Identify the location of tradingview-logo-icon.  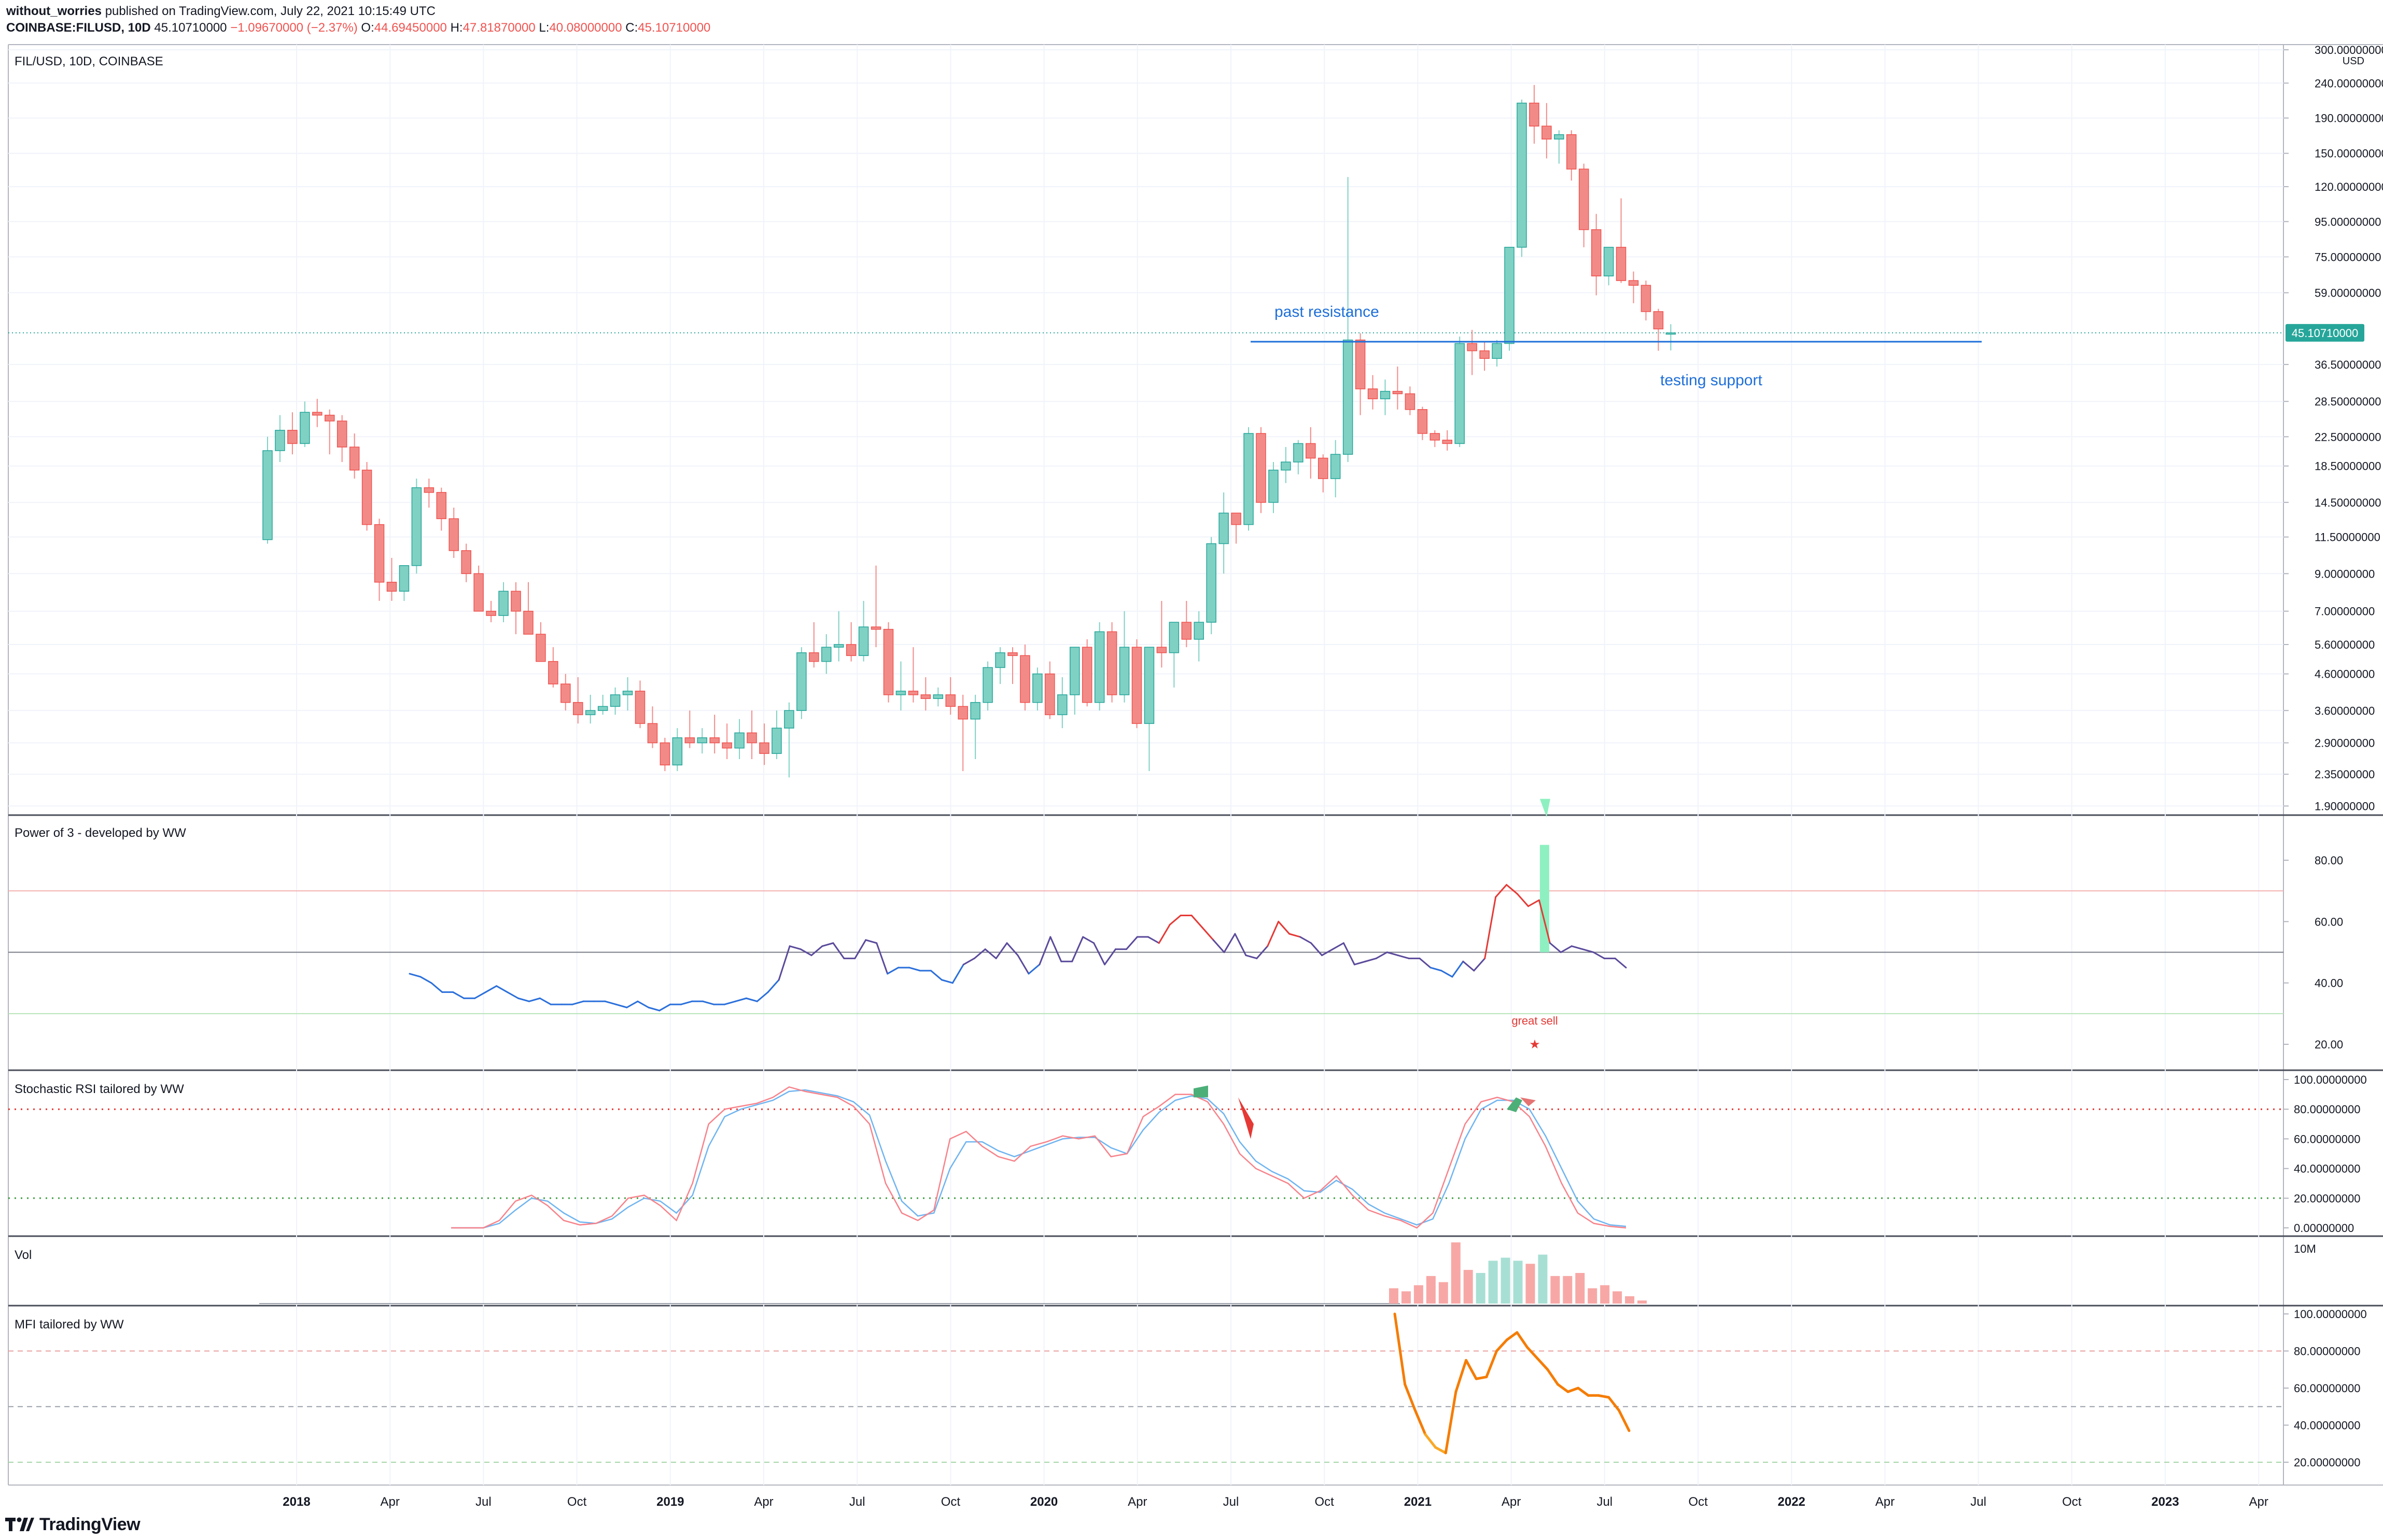
(19, 1524).